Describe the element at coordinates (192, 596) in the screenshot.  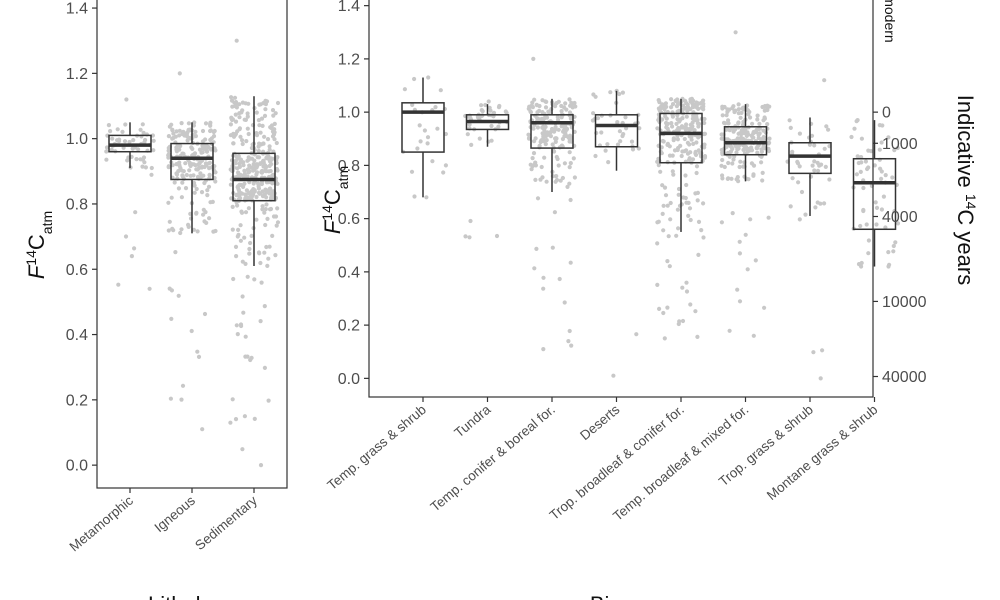
I see `x-axis-title-left: Lithology` at that location.